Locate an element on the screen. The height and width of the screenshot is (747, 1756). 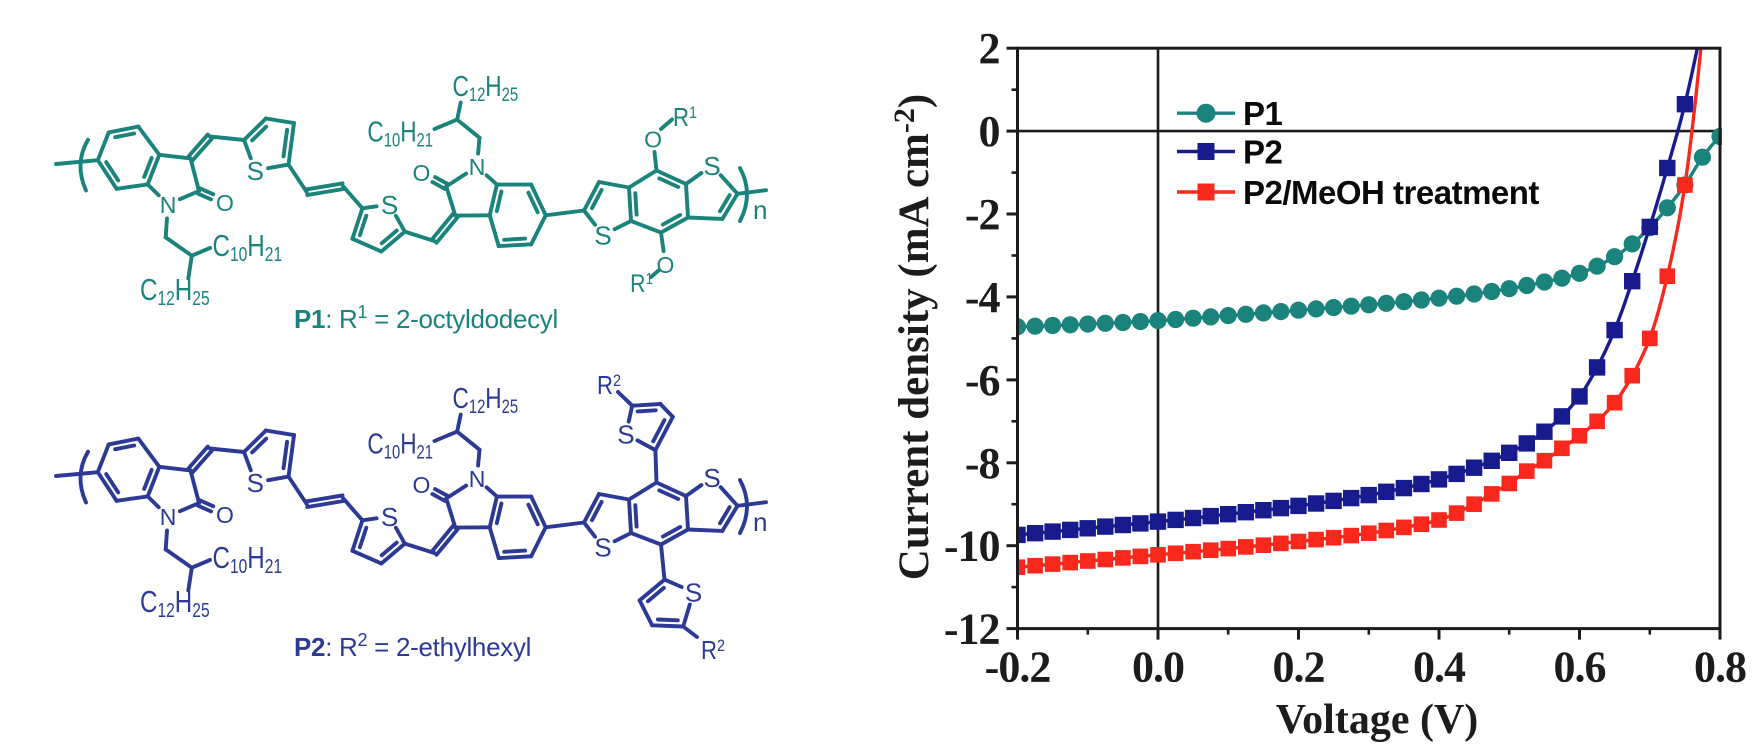
svg-text: 0 is located at coordinates (989, 131).